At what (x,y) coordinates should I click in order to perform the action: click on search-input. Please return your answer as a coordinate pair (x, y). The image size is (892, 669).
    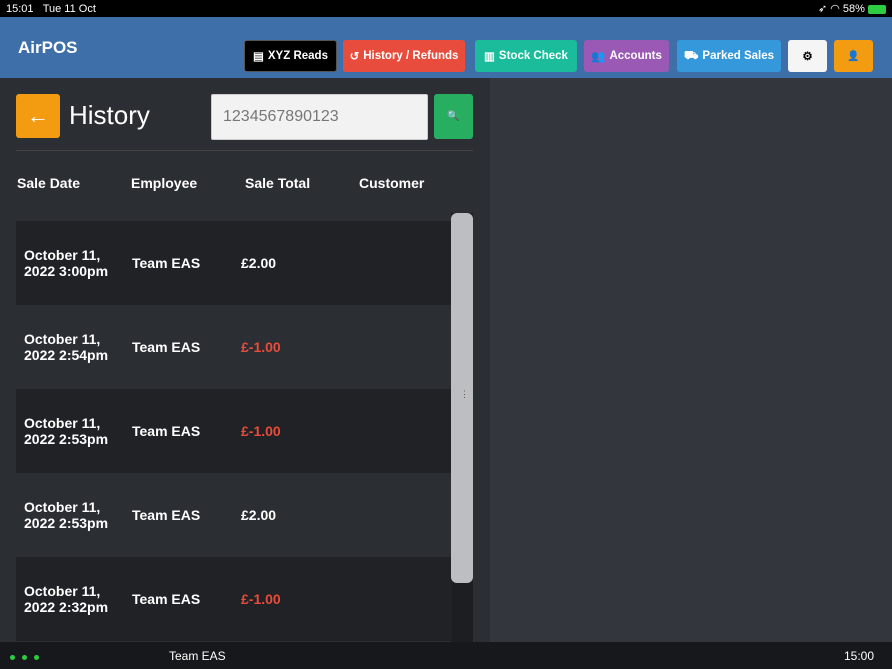
    Looking at the image, I should click on (319, 117).